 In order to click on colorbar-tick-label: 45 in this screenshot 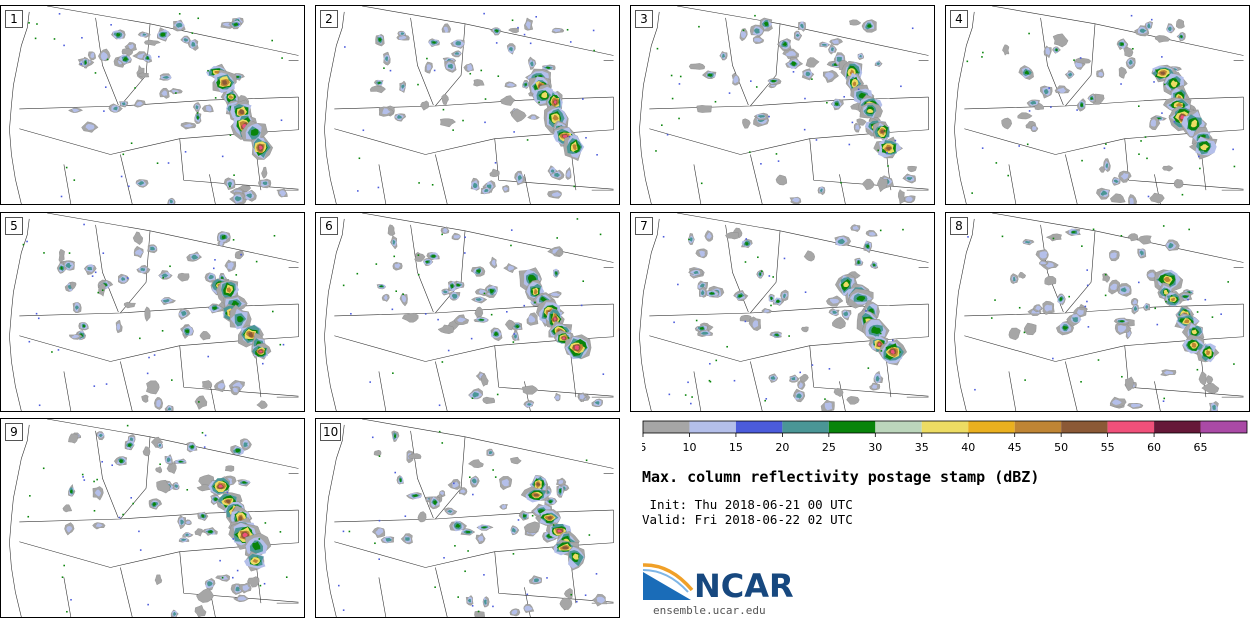, I will do `click(1015, 447)`.